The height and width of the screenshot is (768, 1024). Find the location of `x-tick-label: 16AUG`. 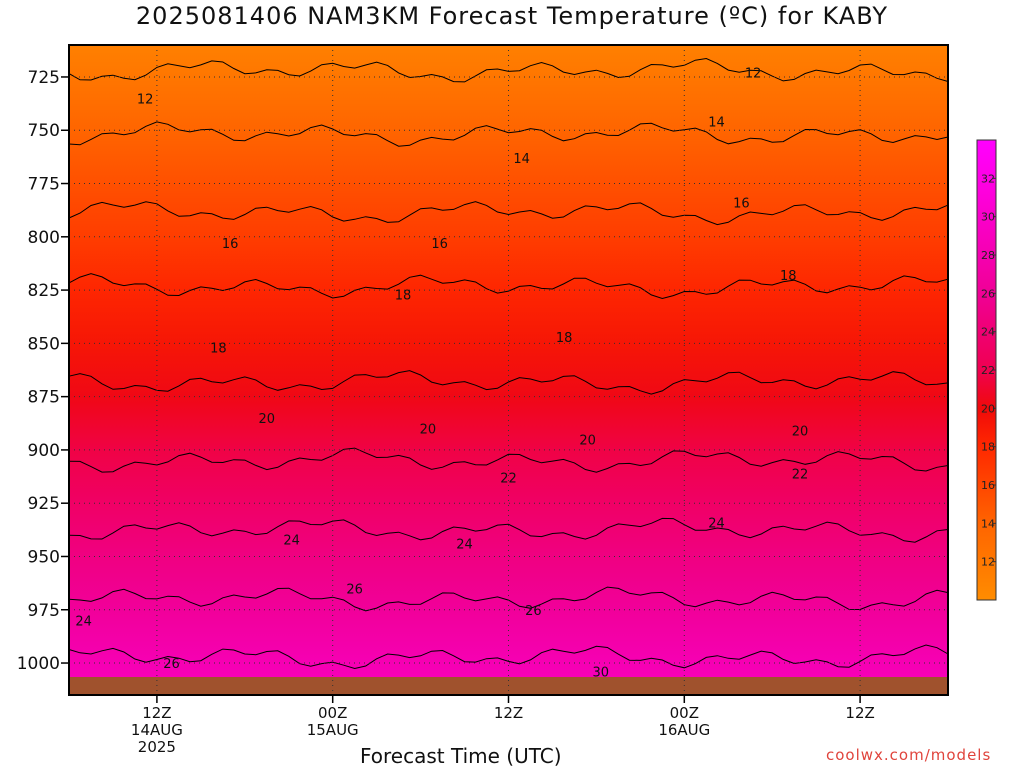

x-tick-label: 16AUG is located at coordinates (684, 730).